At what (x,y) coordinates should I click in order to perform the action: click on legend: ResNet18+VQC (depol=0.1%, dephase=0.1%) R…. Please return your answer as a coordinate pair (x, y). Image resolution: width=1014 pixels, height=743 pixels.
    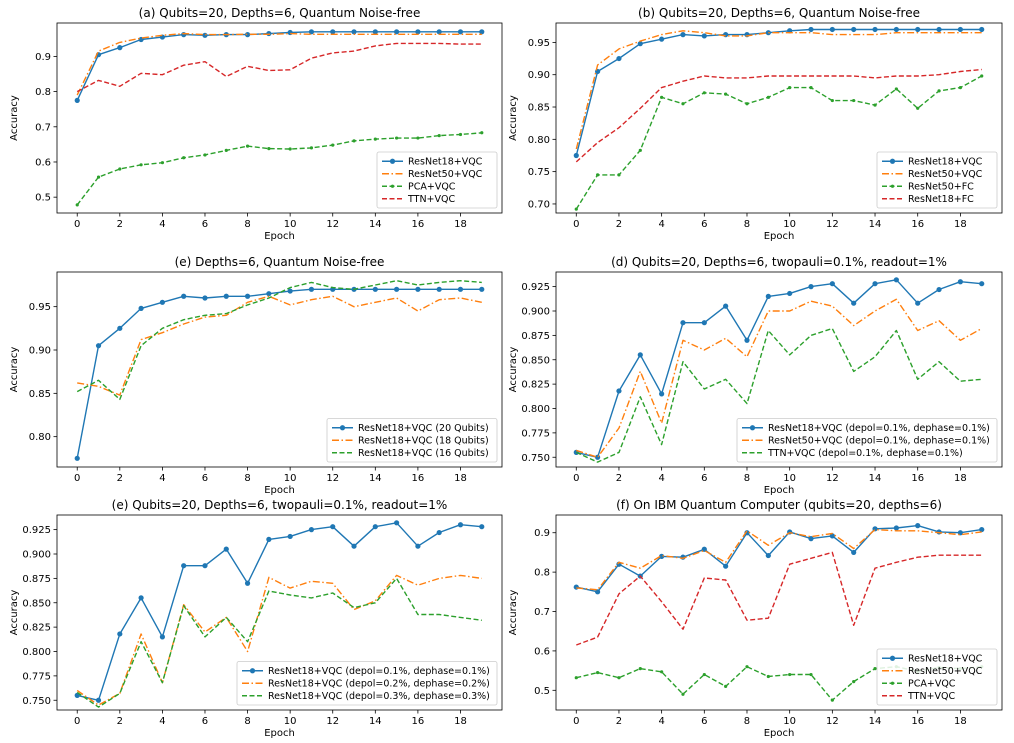
    Looking at the image, I should click on (367, 683).